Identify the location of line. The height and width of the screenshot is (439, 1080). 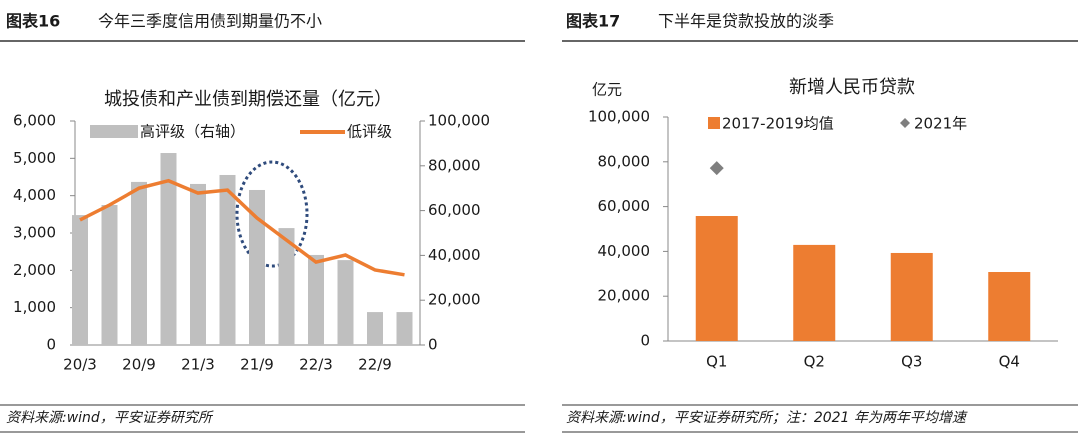
(242, 227).